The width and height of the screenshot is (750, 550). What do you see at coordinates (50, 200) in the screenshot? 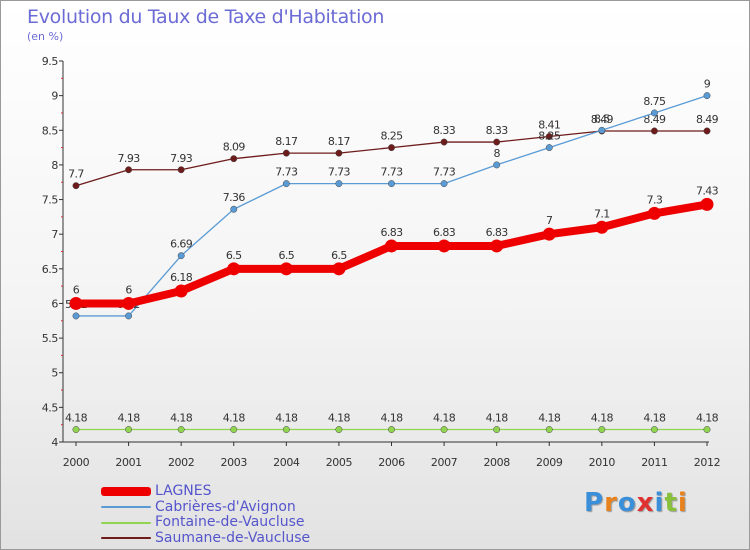
I see `y-tick-label: 7.5` at bounding box center [50, 200].